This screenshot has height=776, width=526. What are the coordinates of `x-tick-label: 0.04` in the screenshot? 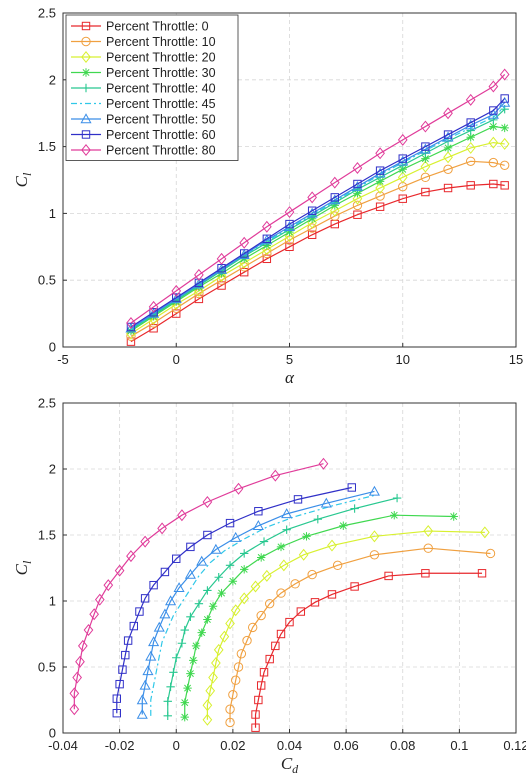 It's located at (289, 745).